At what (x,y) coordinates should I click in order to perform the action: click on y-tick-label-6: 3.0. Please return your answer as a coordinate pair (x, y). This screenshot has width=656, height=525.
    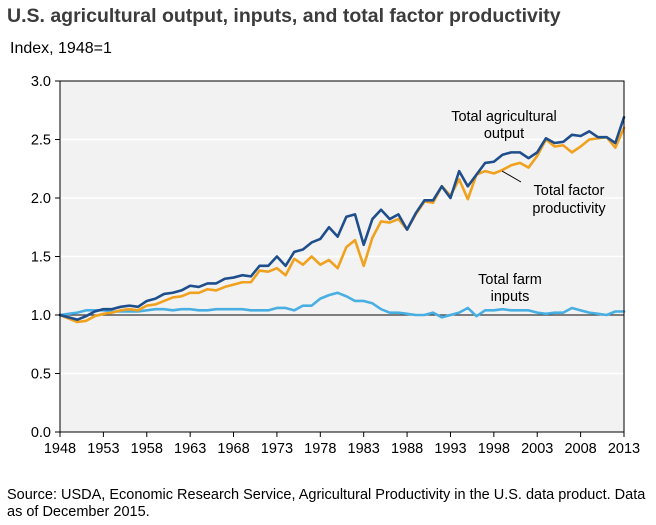
    Looking at the image, I should click on (41, 82).